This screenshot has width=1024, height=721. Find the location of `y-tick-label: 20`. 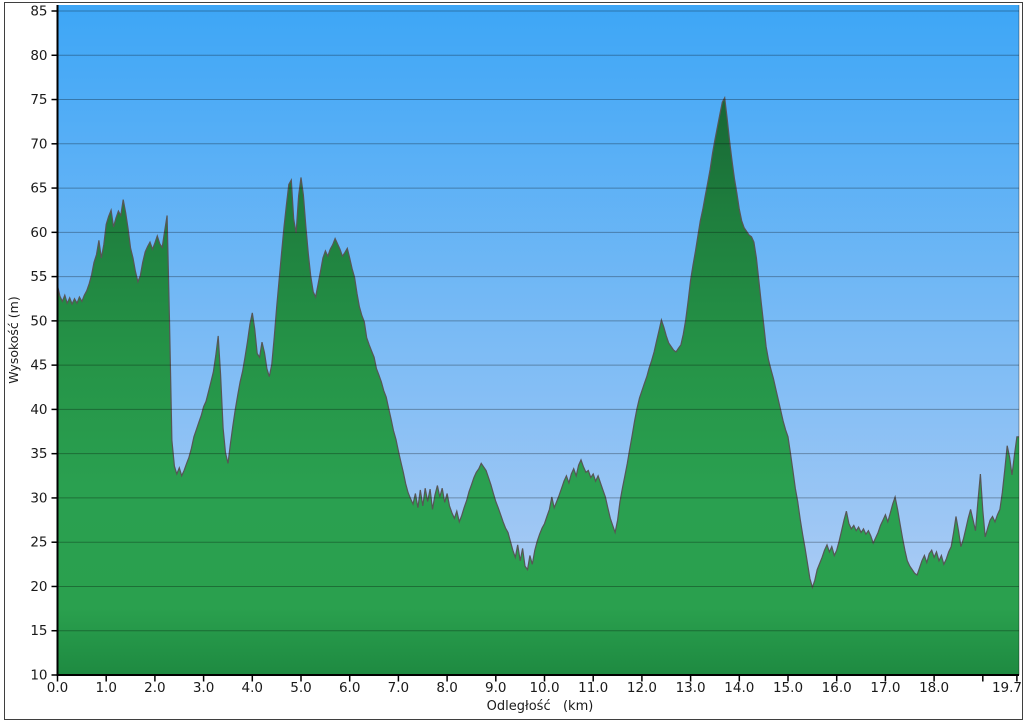

y-tick-label: 20 is located at coordinates (38, 587).